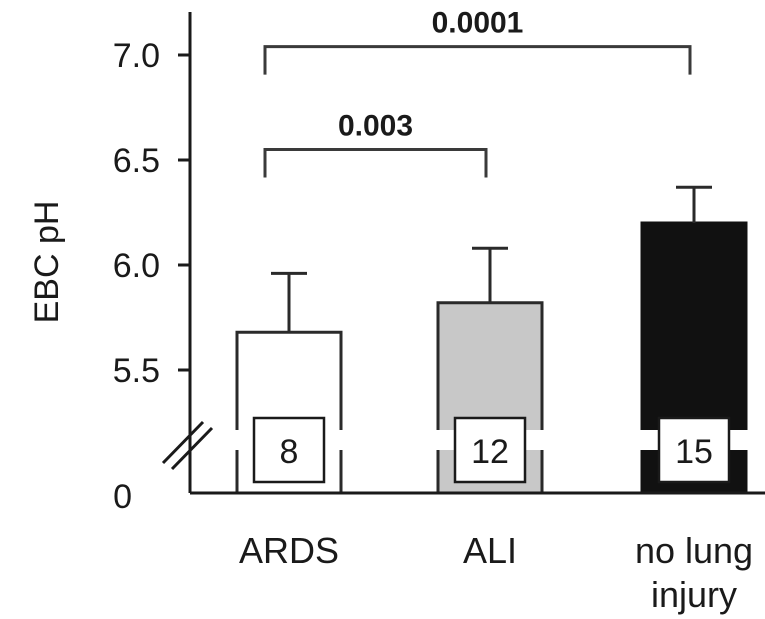 This screenshot has height=619, width=765. Describe the element at coordinates (136, 266) in the screenshot. I see `y-tick-label: 6.0` at that location.